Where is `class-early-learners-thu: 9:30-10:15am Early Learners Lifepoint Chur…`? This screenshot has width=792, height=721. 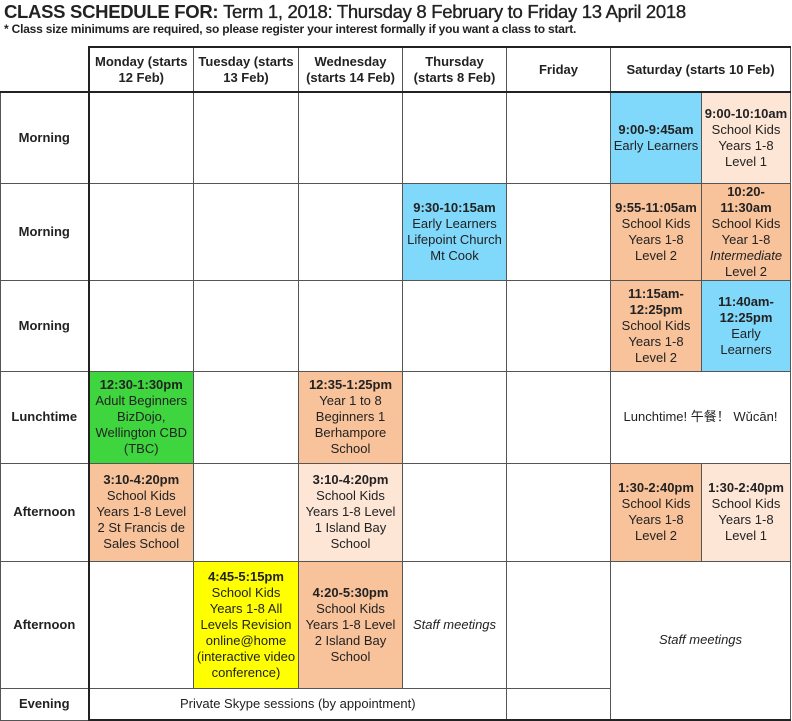
class-early-learners-thu: 9:30-10:15am Early Learners Lifepoint Chur… is located at coordinates (454, 231).